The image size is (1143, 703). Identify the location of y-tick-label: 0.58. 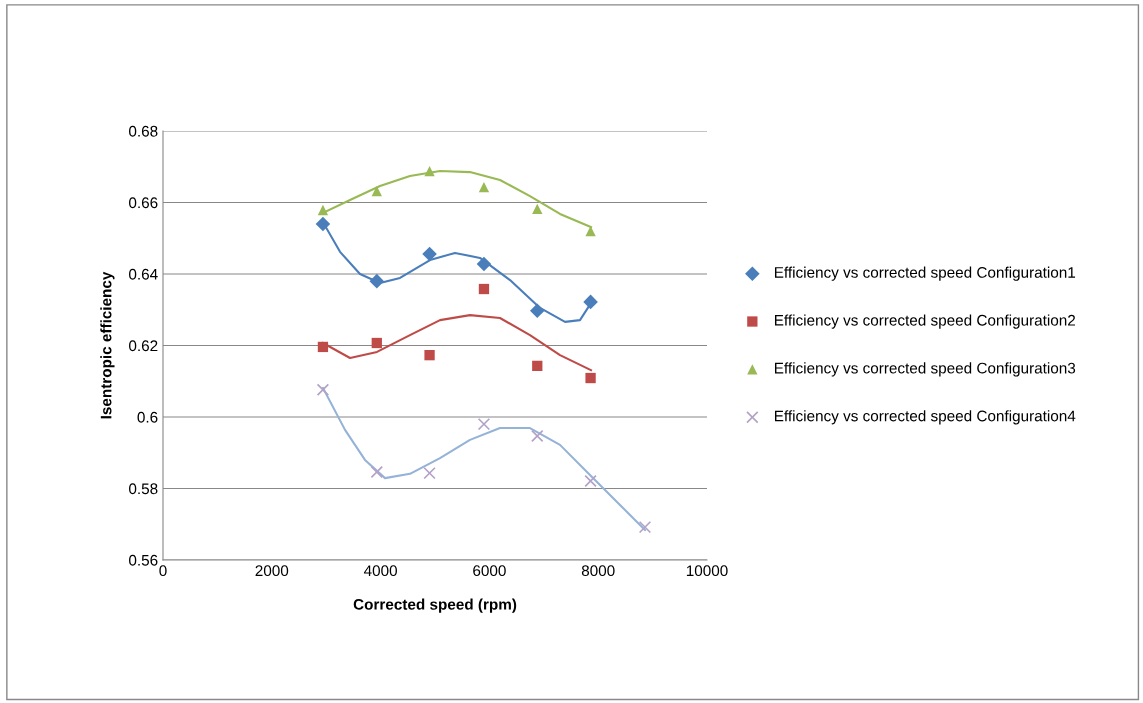
(143, 489).